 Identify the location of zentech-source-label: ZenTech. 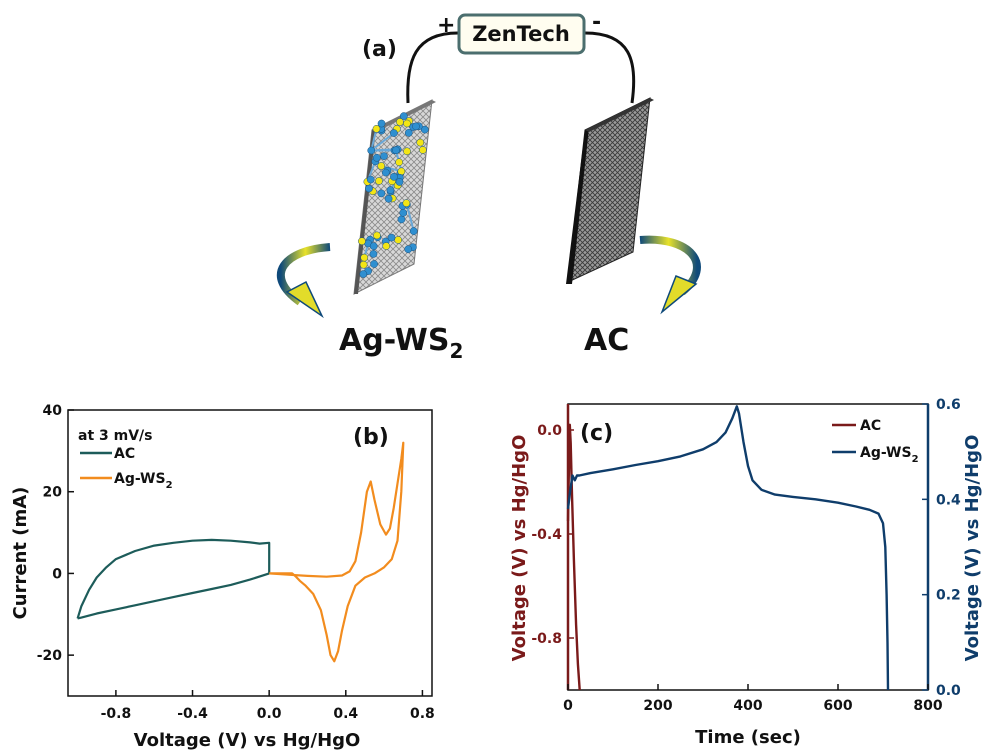
(521, 34).